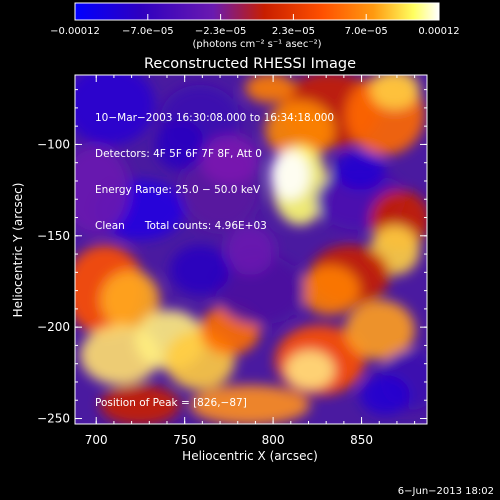  What do you see at coordinates (293, 31) in the screenshot?
I see `colorbar-tick-label: 2.3e−05` at bounding box center [293, 31].